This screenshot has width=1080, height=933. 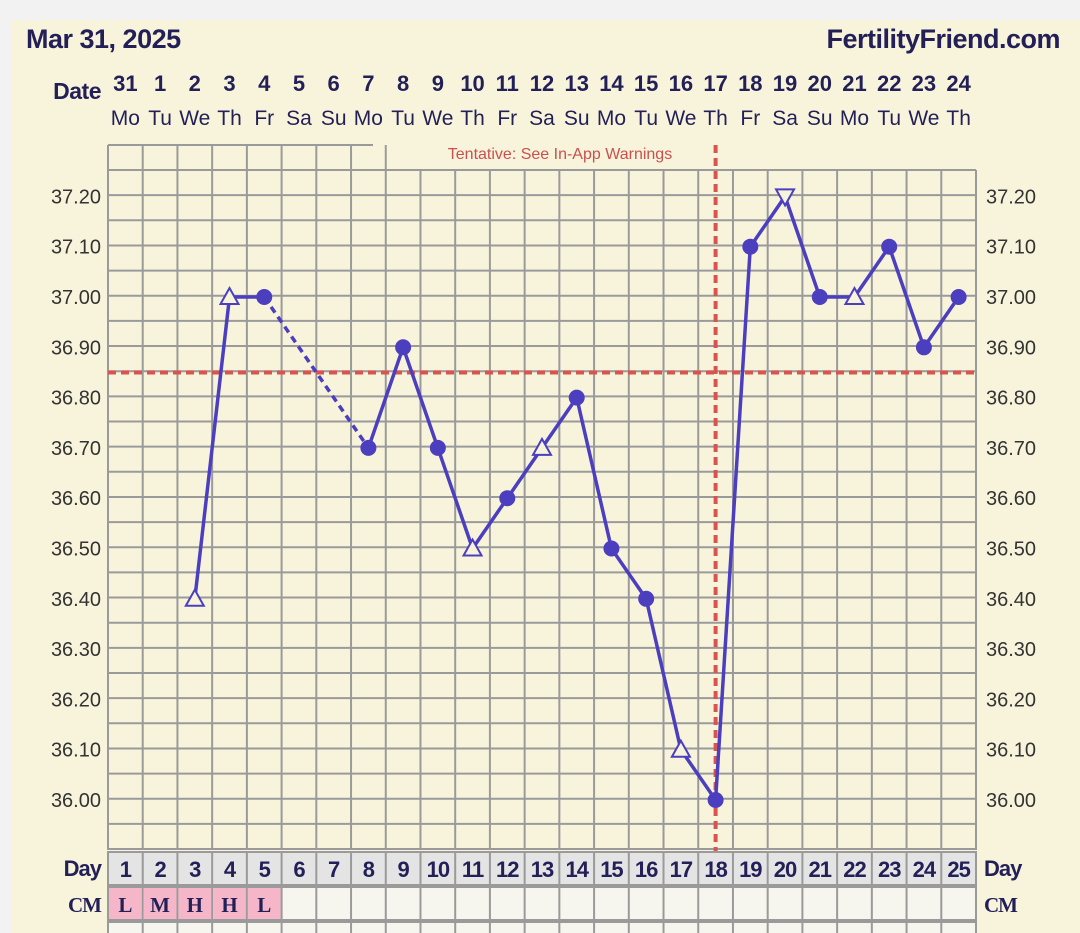 What do you see at coordinates (195, 83) in the screenshot?
I see `date-label: 2` at bounding box center [195, 83].